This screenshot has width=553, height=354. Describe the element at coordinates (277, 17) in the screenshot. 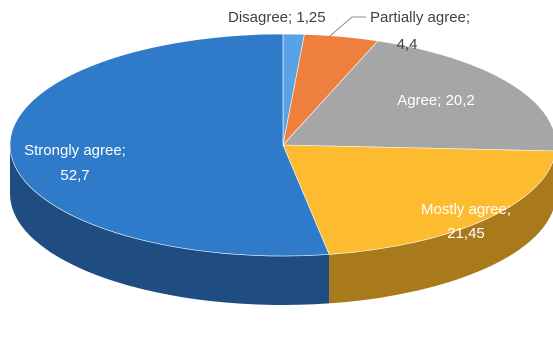

I see `data-label-disagree-line1: Disagree; 1,25` at that location.